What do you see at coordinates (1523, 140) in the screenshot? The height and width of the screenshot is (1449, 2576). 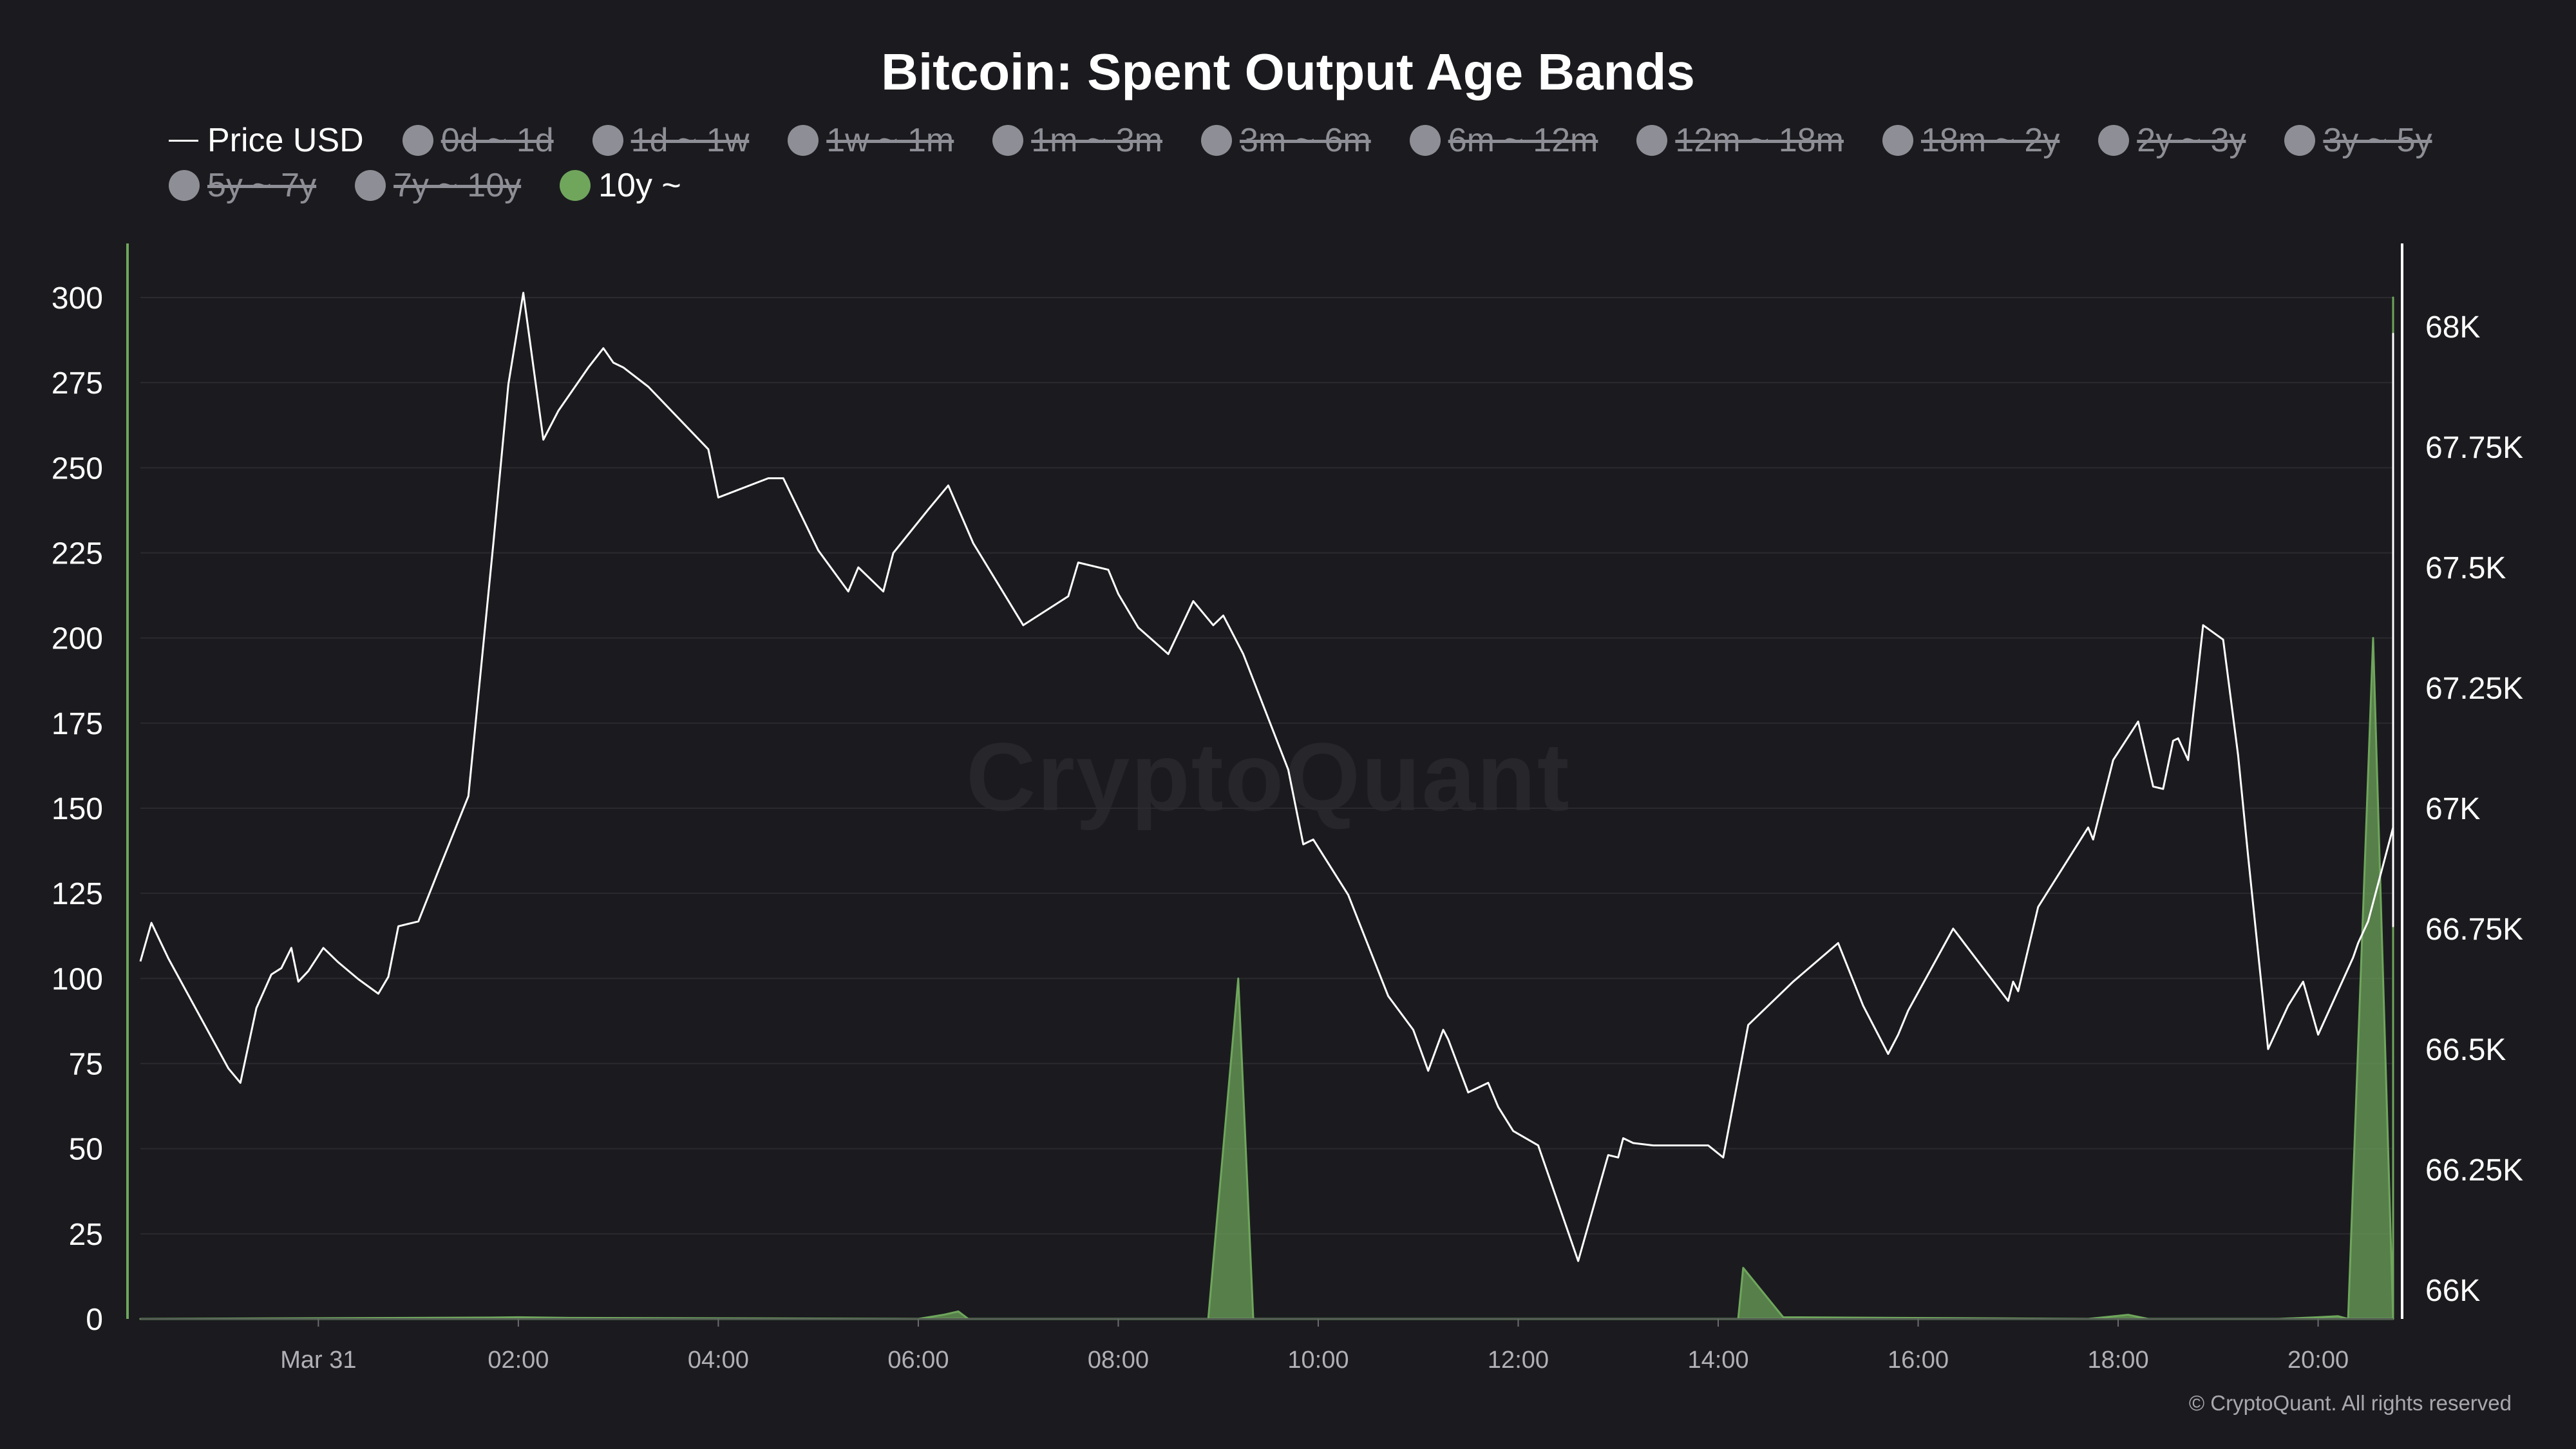 I see `legend-label: 6m ~ 12m` at bounding box center [1523, 140].